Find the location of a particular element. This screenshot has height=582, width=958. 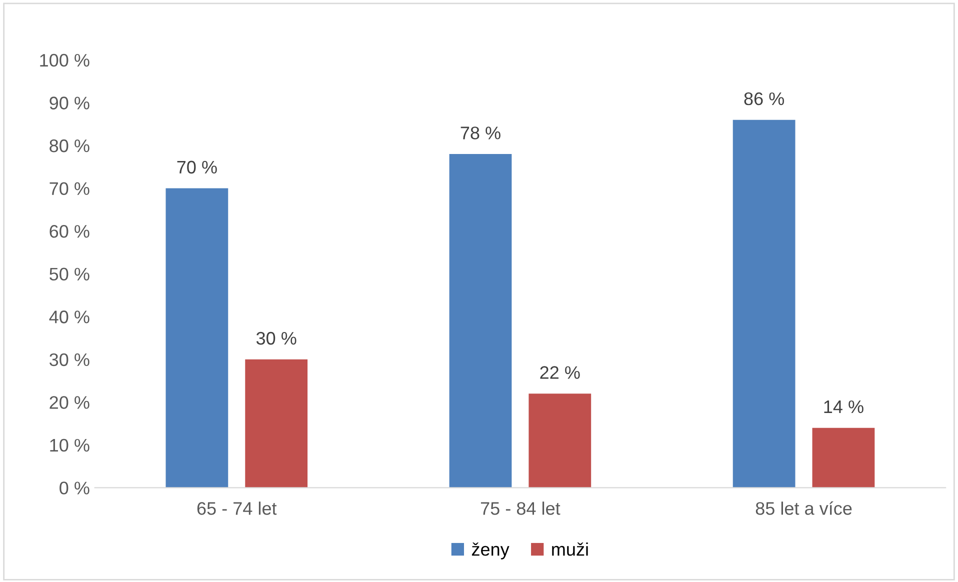

y-tick-label: 60 % is located at coordinates (70, 231).